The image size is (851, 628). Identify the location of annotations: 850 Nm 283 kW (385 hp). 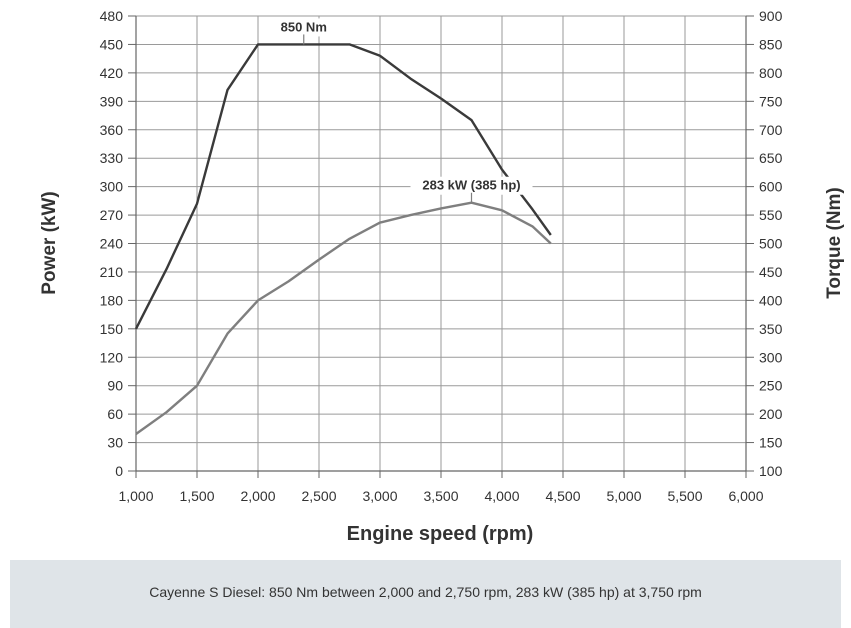
(404, 110).